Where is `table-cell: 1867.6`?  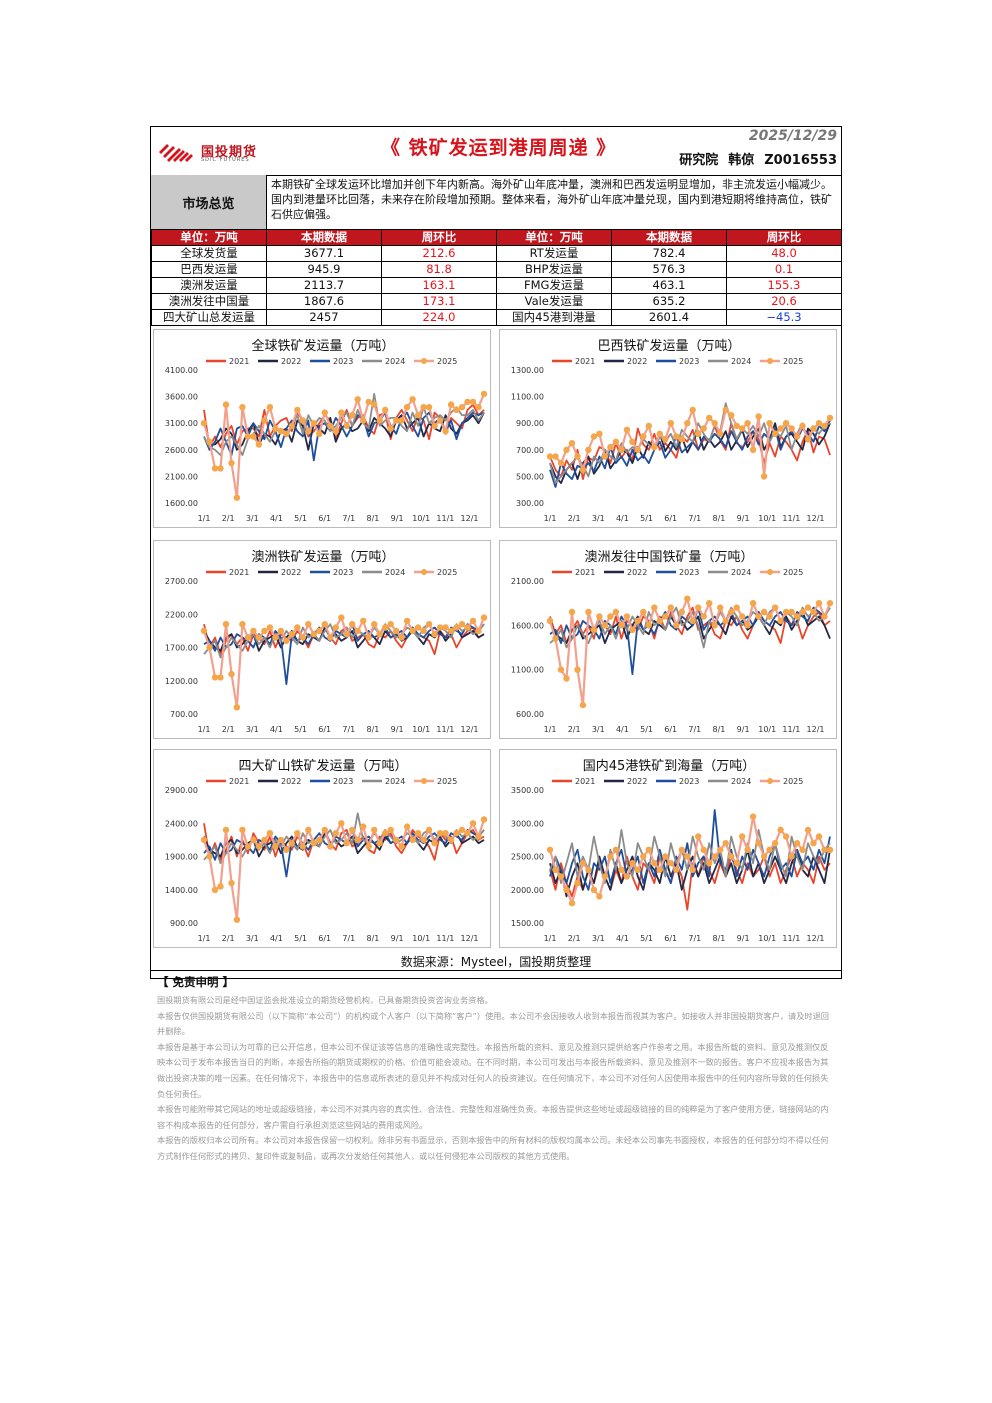
table-cell: 1867.6 is located at coordinates (324, 301).